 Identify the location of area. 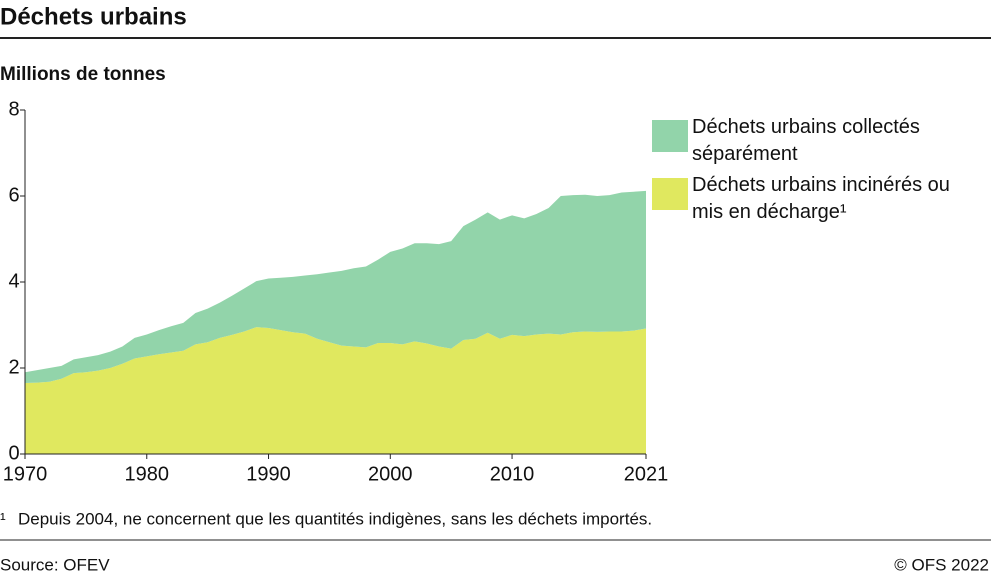
(335, 390).